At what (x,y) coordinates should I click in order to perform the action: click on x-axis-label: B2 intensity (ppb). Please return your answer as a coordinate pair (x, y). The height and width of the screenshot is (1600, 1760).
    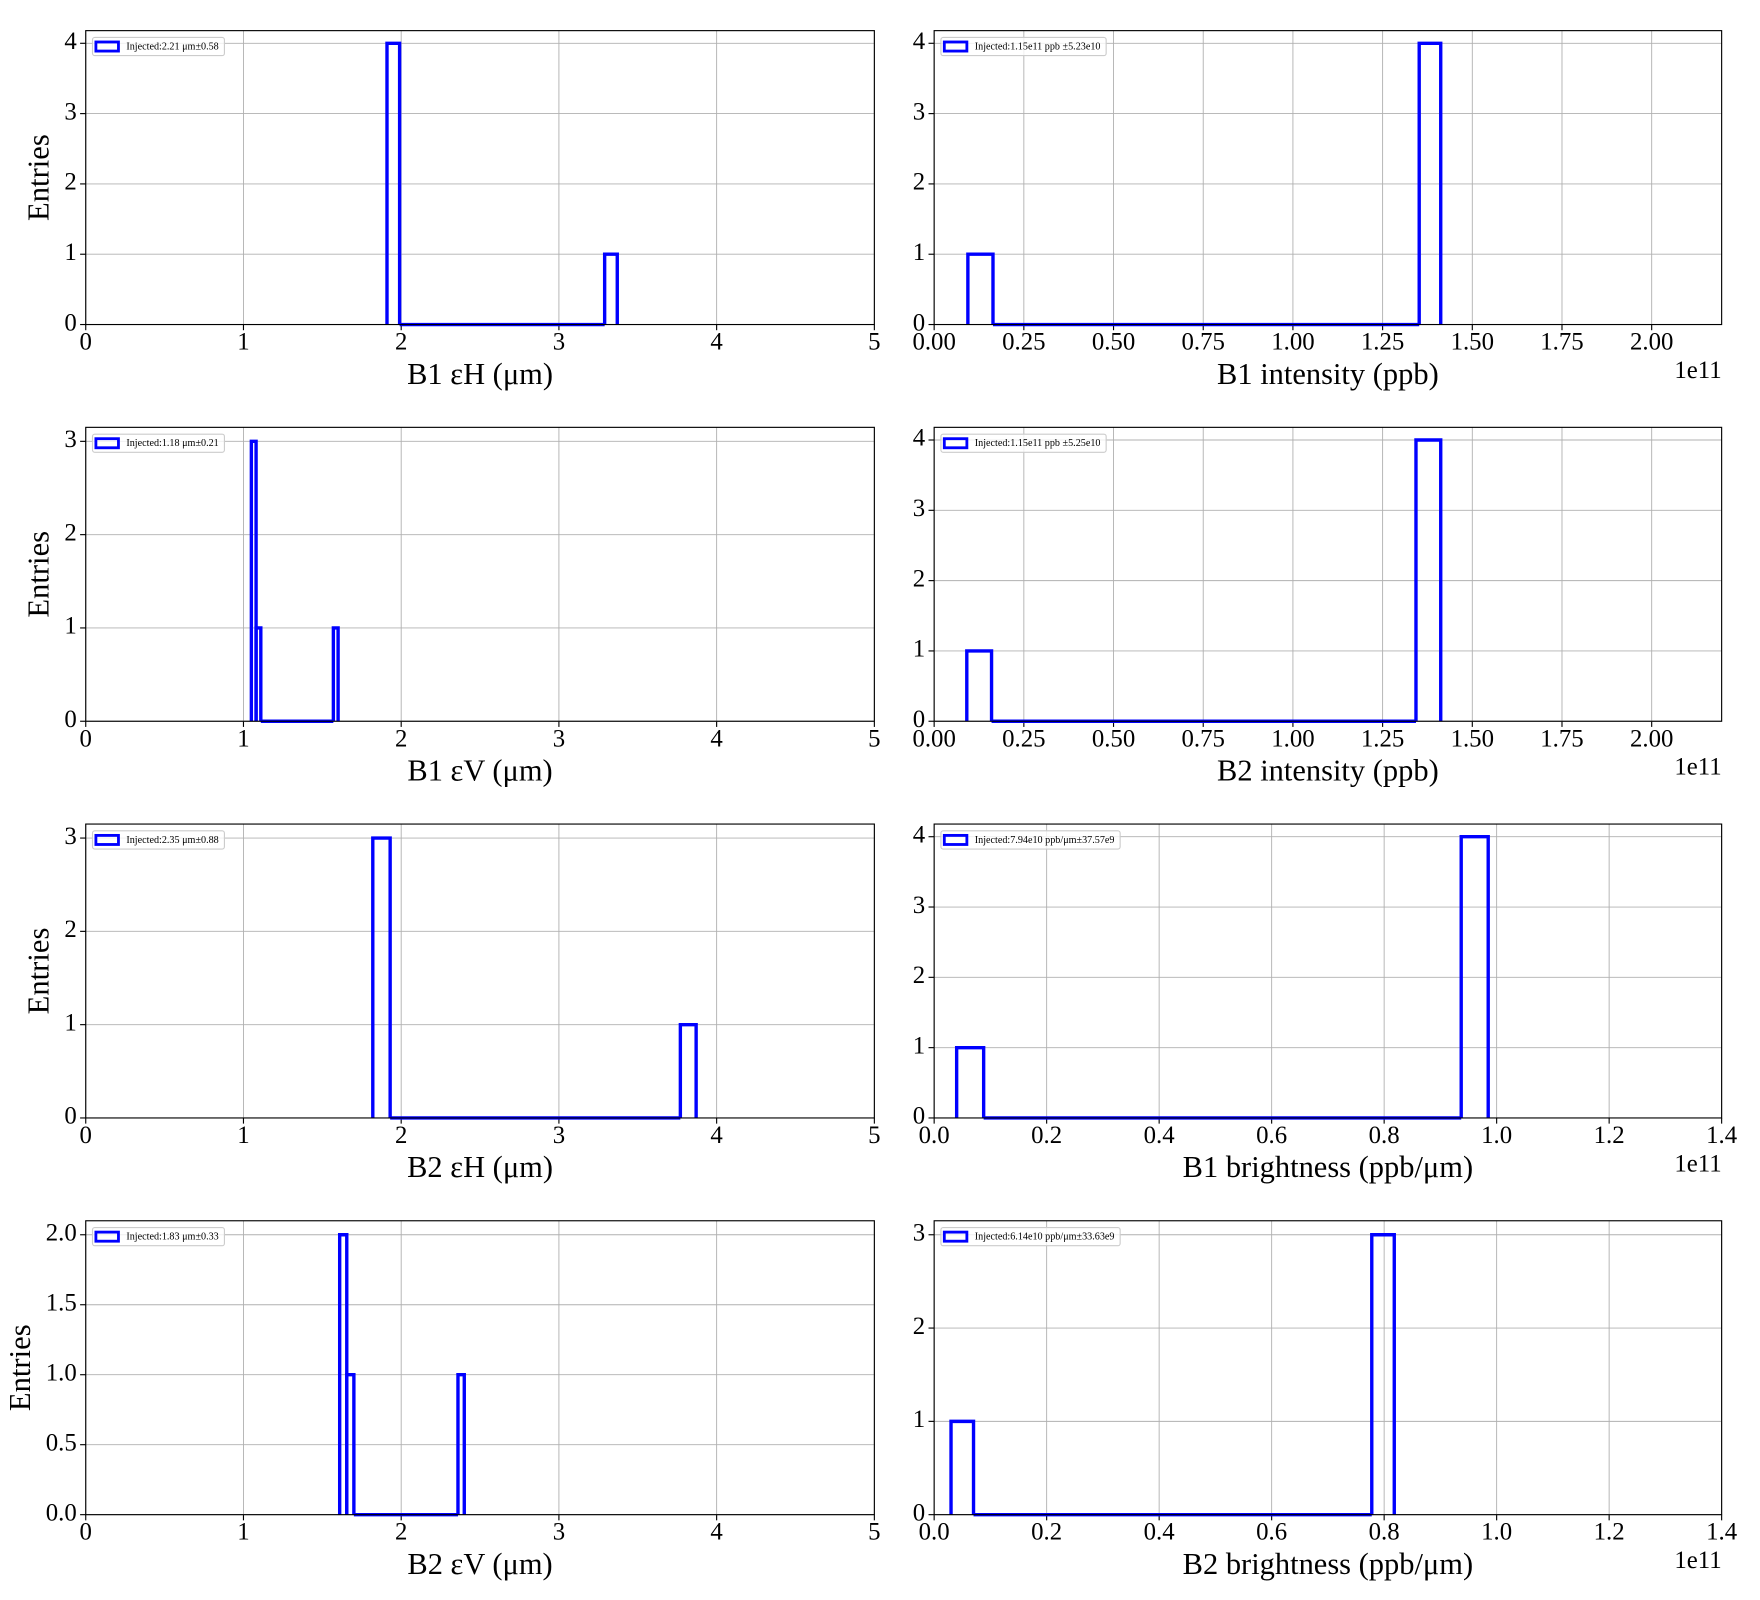
    Looking at the image, I should click on (1328, 770).